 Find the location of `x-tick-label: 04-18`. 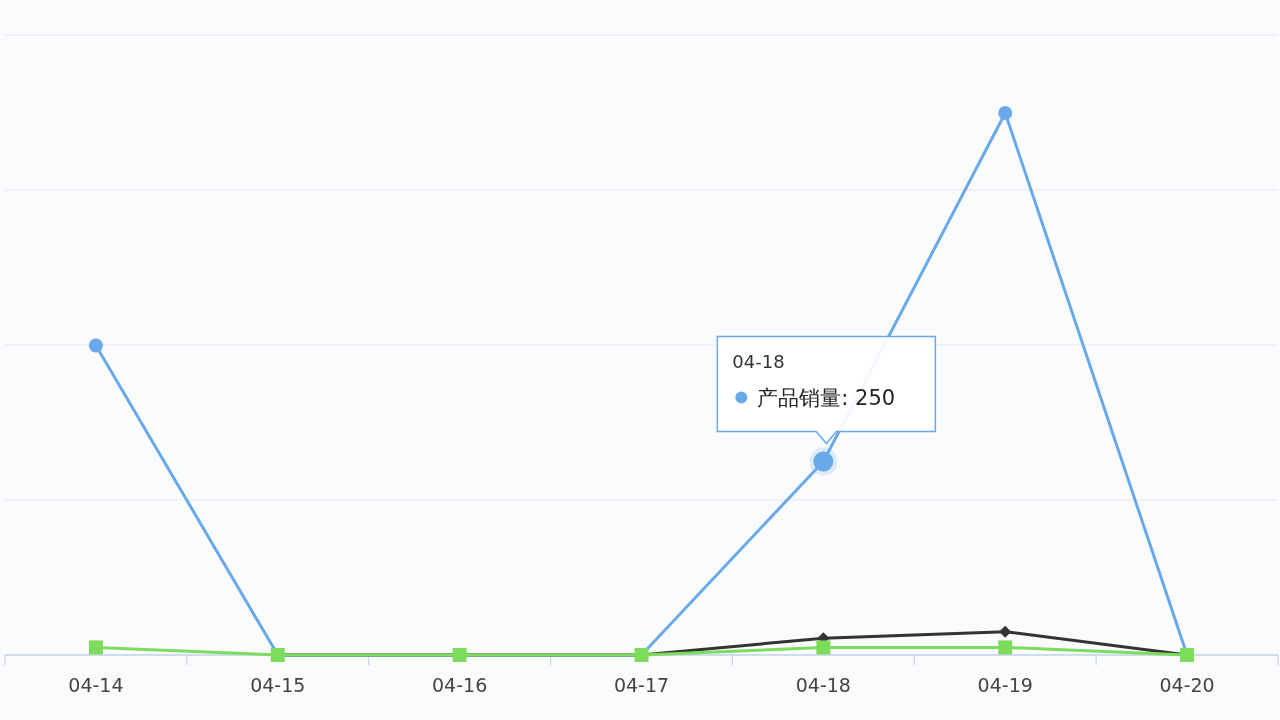

x-tick-label: 04-18 is located at coordinates (823, 685).